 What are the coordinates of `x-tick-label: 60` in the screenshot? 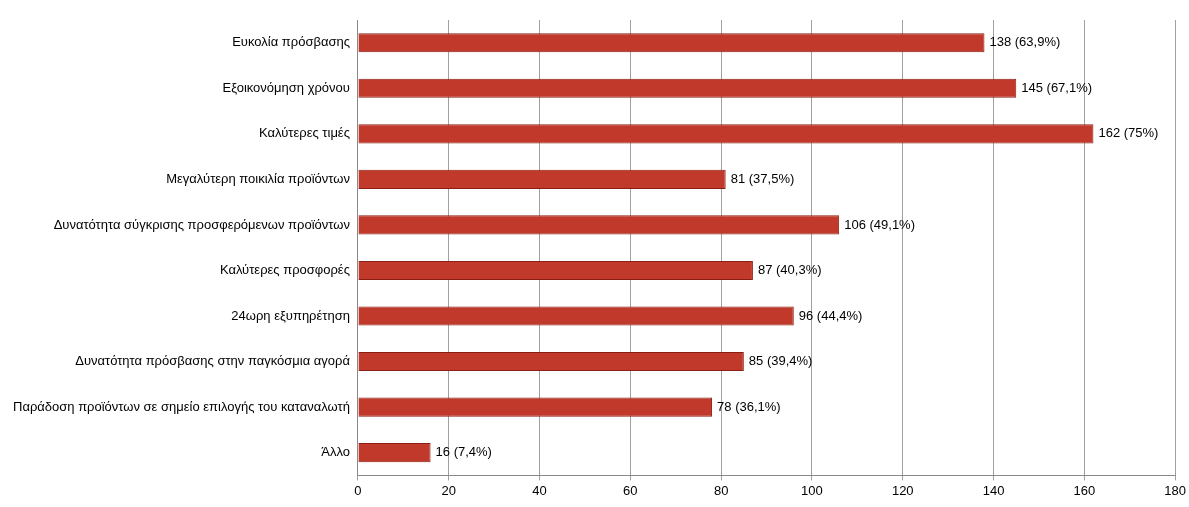 It's located at (630, 490).